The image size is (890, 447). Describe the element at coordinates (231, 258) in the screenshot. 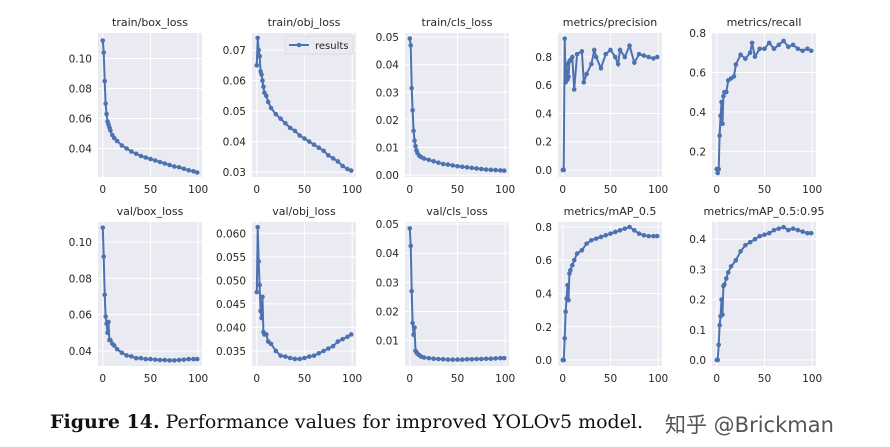

I see `y-tick-label: 0.055` at that location.